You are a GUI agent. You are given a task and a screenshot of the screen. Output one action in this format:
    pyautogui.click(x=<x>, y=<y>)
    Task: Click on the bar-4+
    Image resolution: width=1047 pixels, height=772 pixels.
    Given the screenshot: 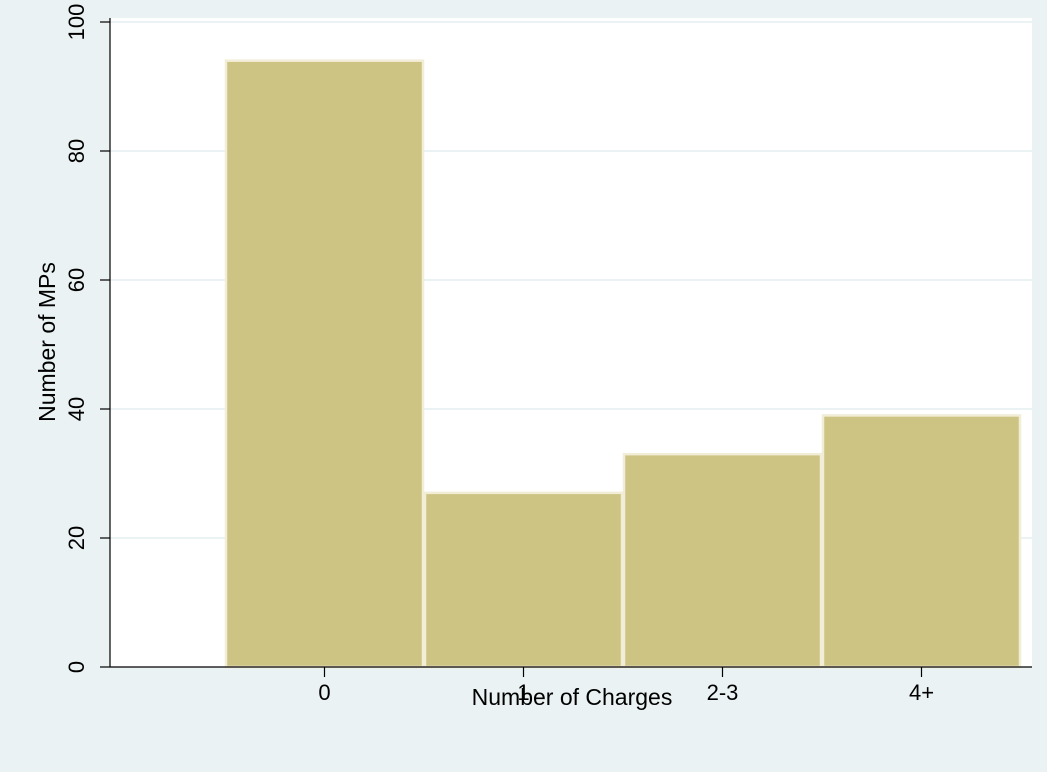 What is the action you would take?
    pyautogui.click(x=921, y=541)
    